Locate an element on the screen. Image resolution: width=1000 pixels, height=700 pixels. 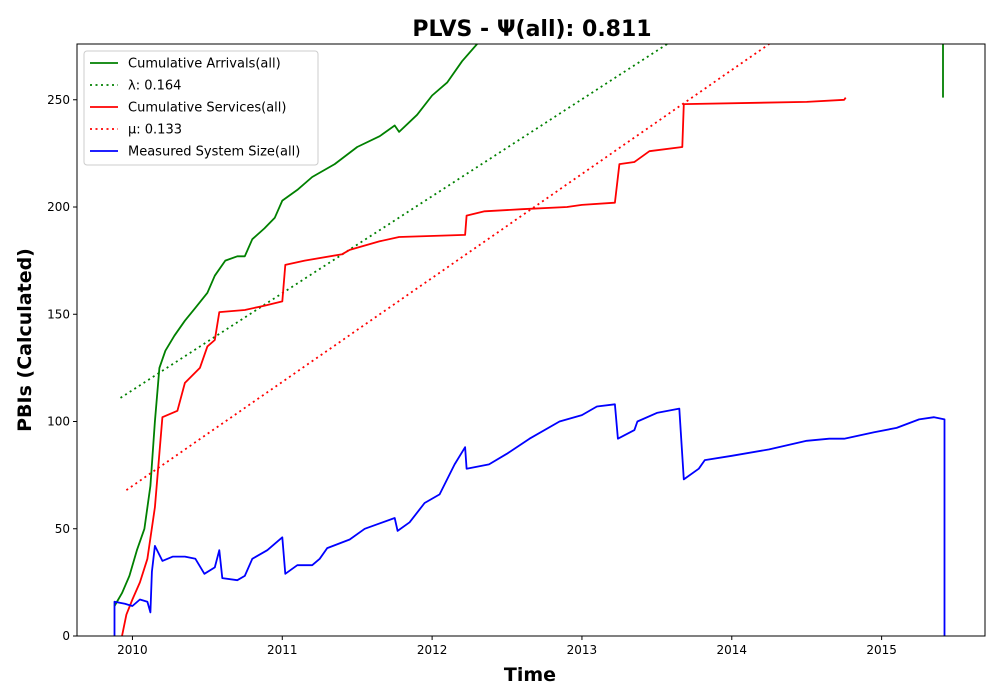
y-tick-label: 50 is located at coordinates (62, 529).